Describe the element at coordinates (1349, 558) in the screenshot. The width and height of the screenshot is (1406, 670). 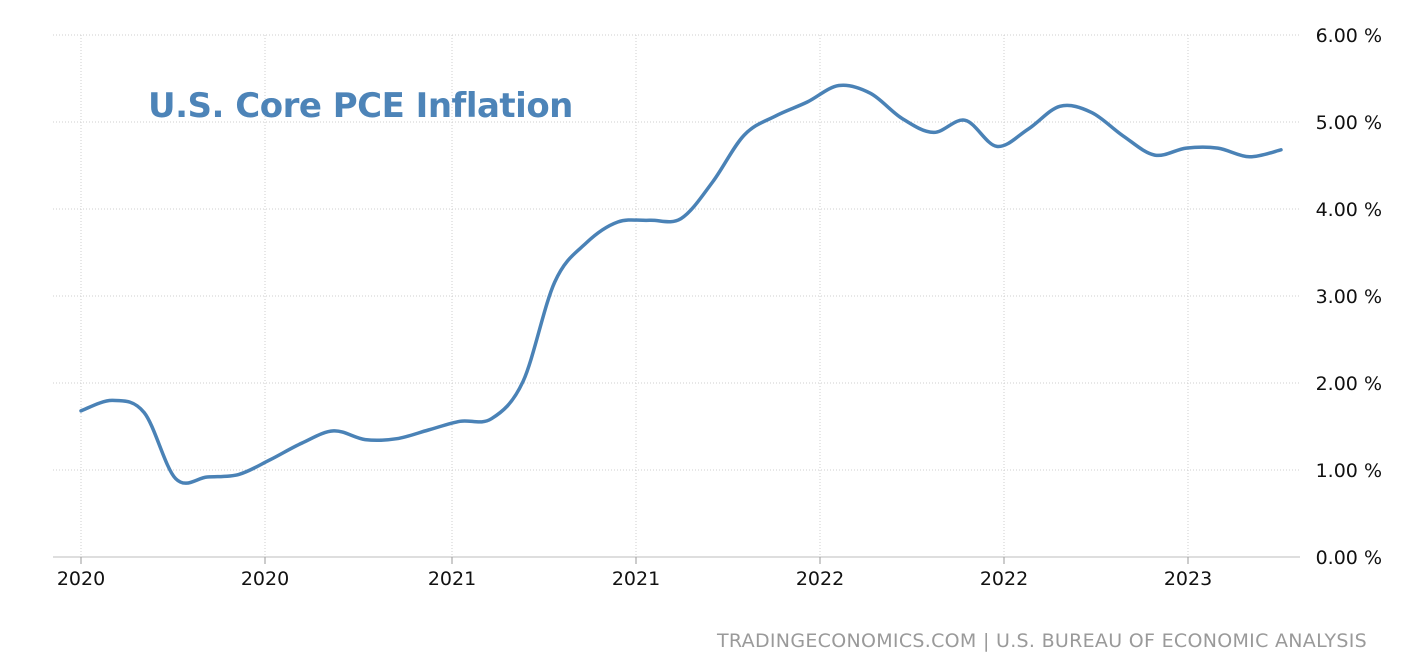
I see `y-tick-label: 0.00 %` at that location.